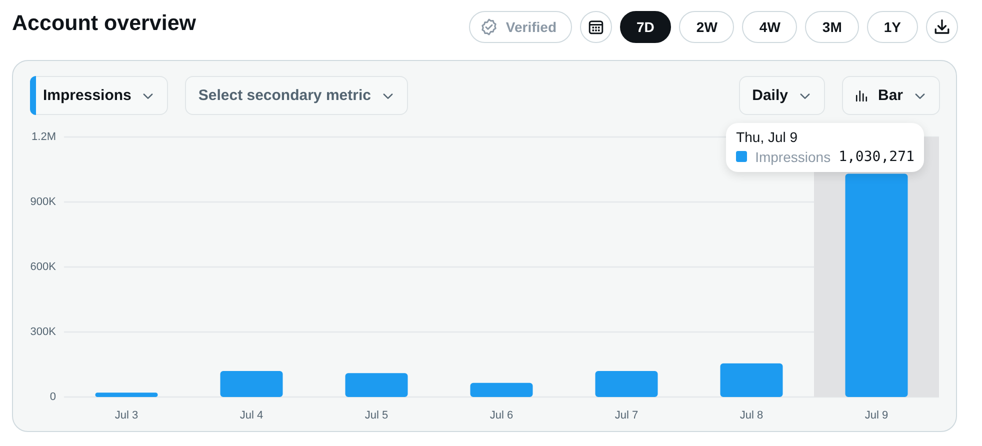 This screenshot has height=446, width=982. What do you see at coordinates (892, 27) in the screenshot?
I see `text: 1Y` at bounding box center [892, 27].